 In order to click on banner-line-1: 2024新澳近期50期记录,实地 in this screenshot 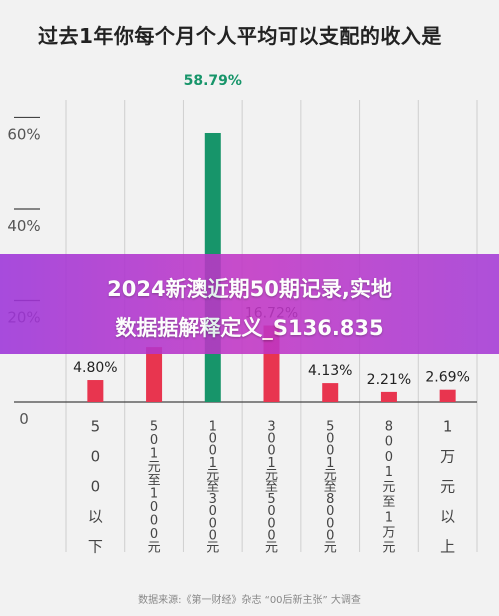, I will do `click(249, 289)`.